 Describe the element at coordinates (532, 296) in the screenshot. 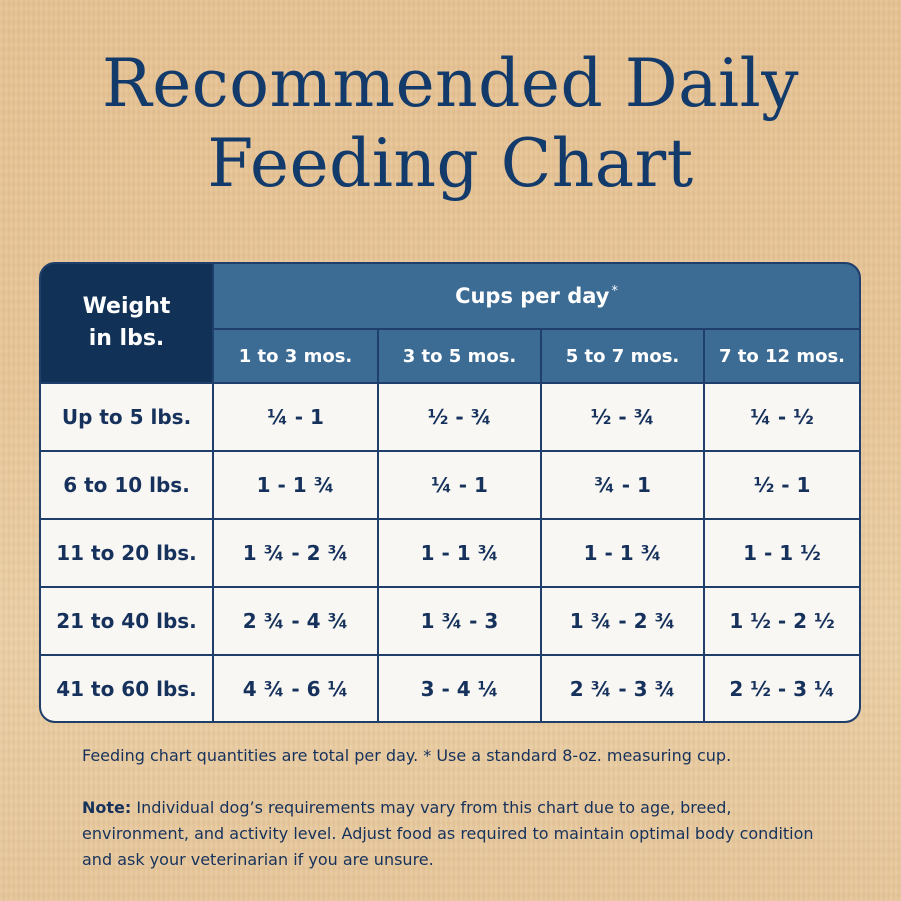

I see `cups-per-day-label: Cups per day` at that location.